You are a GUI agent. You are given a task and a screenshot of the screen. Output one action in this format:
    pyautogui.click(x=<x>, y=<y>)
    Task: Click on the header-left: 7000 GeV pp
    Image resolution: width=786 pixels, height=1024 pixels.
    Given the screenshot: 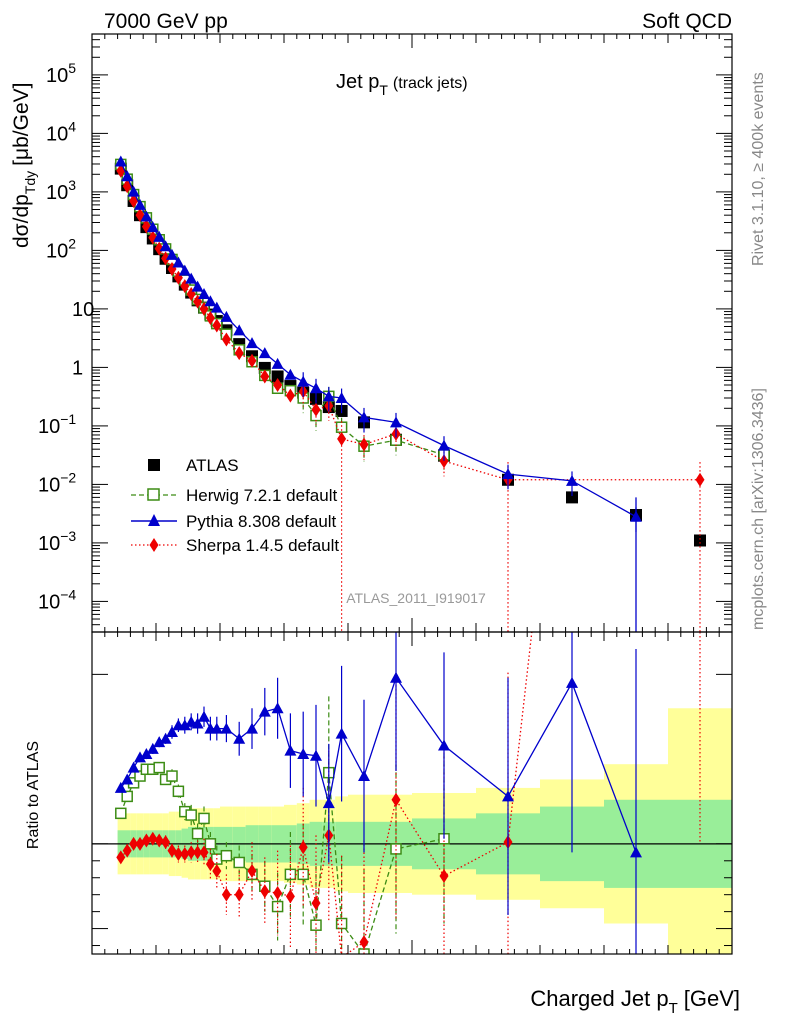 What is the action you would take?
    pyautogui.click(x=166, y=21)
    